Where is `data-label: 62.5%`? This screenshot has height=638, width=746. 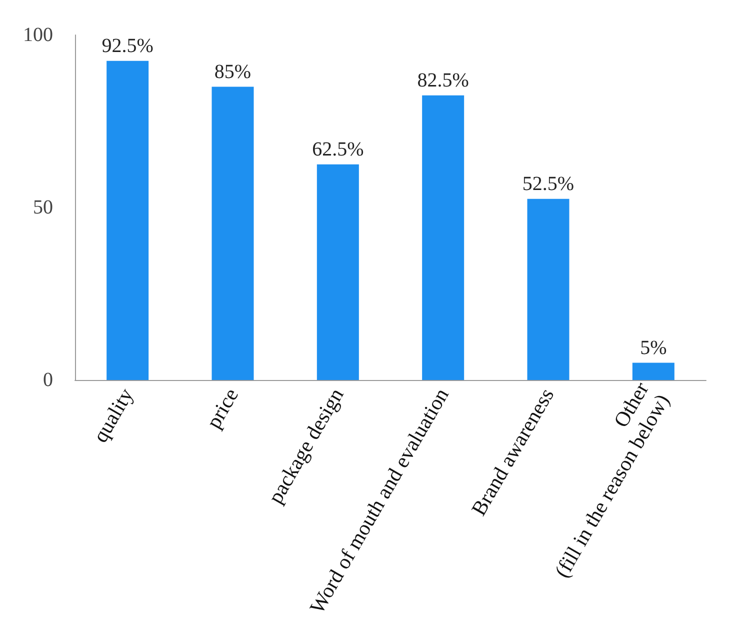
data-label: 62.5% is located at coordinates (338, 149).